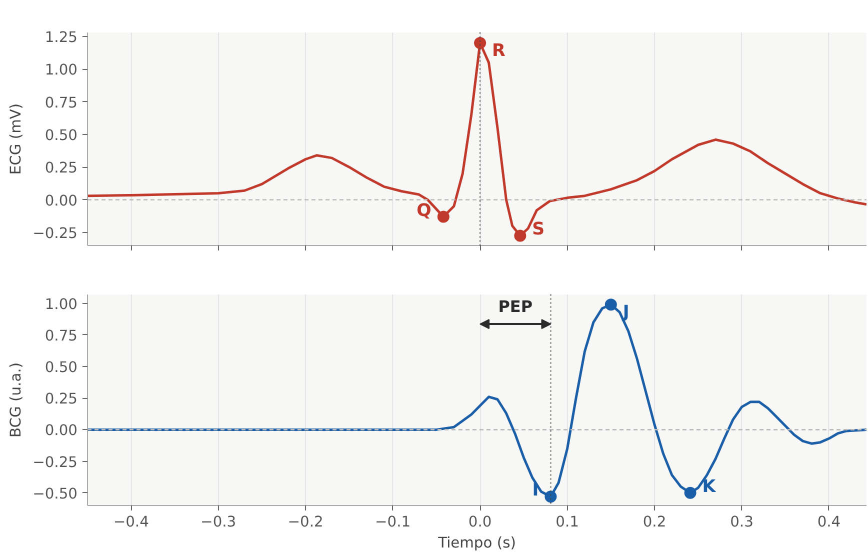 The height and width of the screenshot is (554, 868). Describe the element at coordinates (61, 37) in the screenshot. I see `y-tick-label: 1.25` at that location.